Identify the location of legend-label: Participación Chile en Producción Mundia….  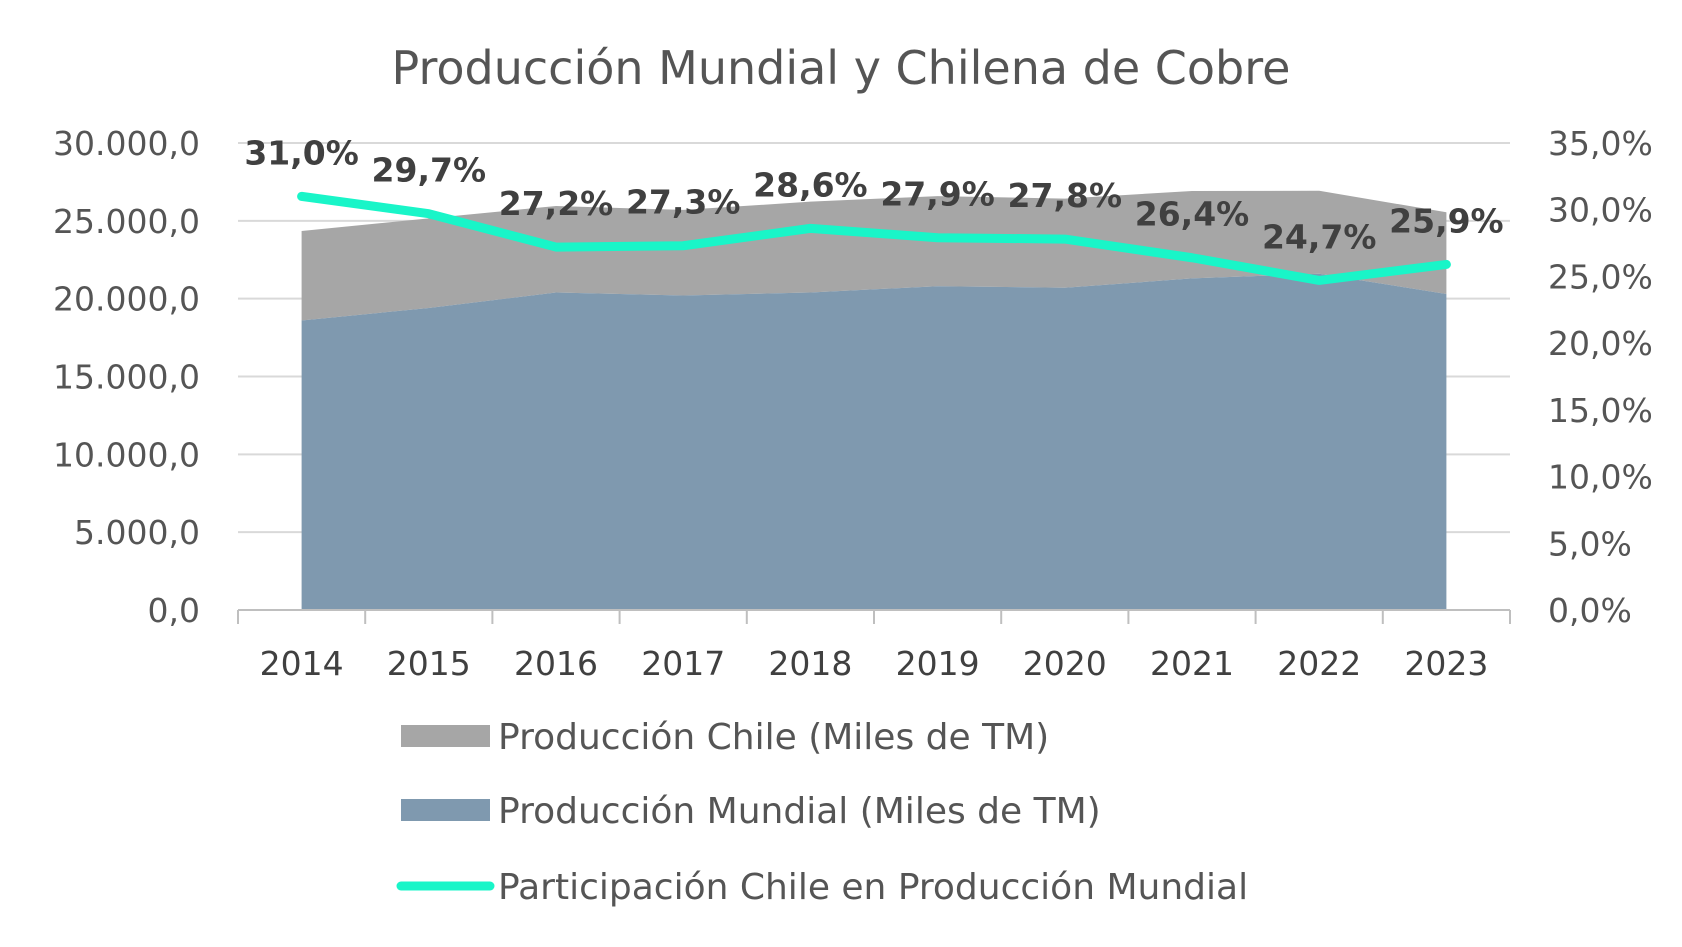
(873, 887).